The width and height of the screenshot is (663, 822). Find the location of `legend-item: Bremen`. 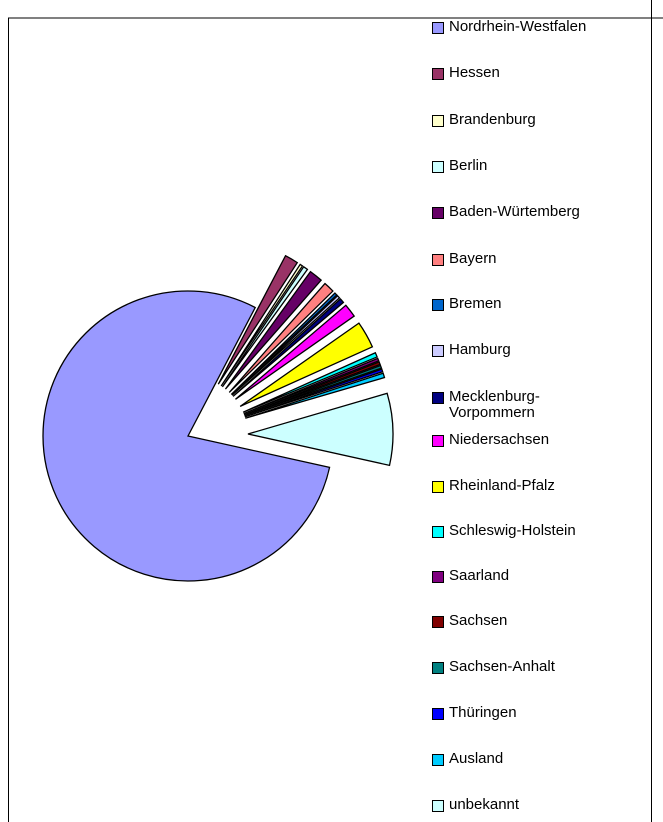

legend-item: Bremen is located at coordinates (467, 304).